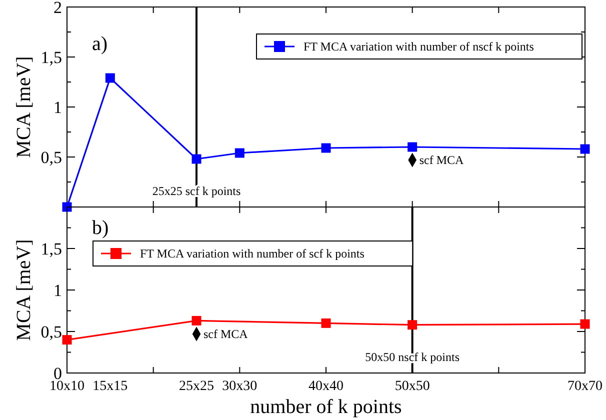 The width and height of the screenshot is (606, 420). I want to click on x-tick-label: 15x15, so click(110, 386).